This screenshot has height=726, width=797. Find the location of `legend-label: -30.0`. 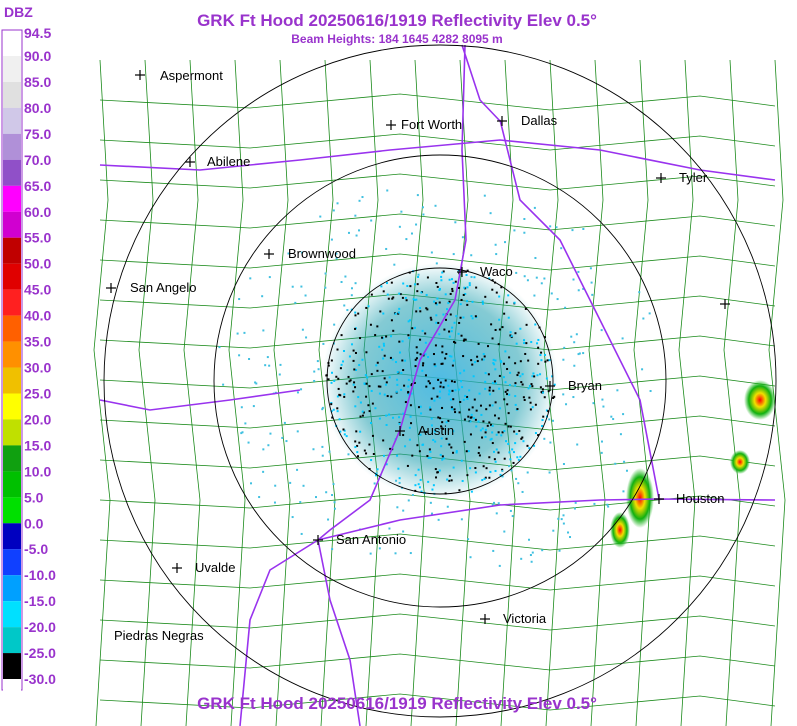

legend-label: -30.0 is located at coordinates (40, 679).